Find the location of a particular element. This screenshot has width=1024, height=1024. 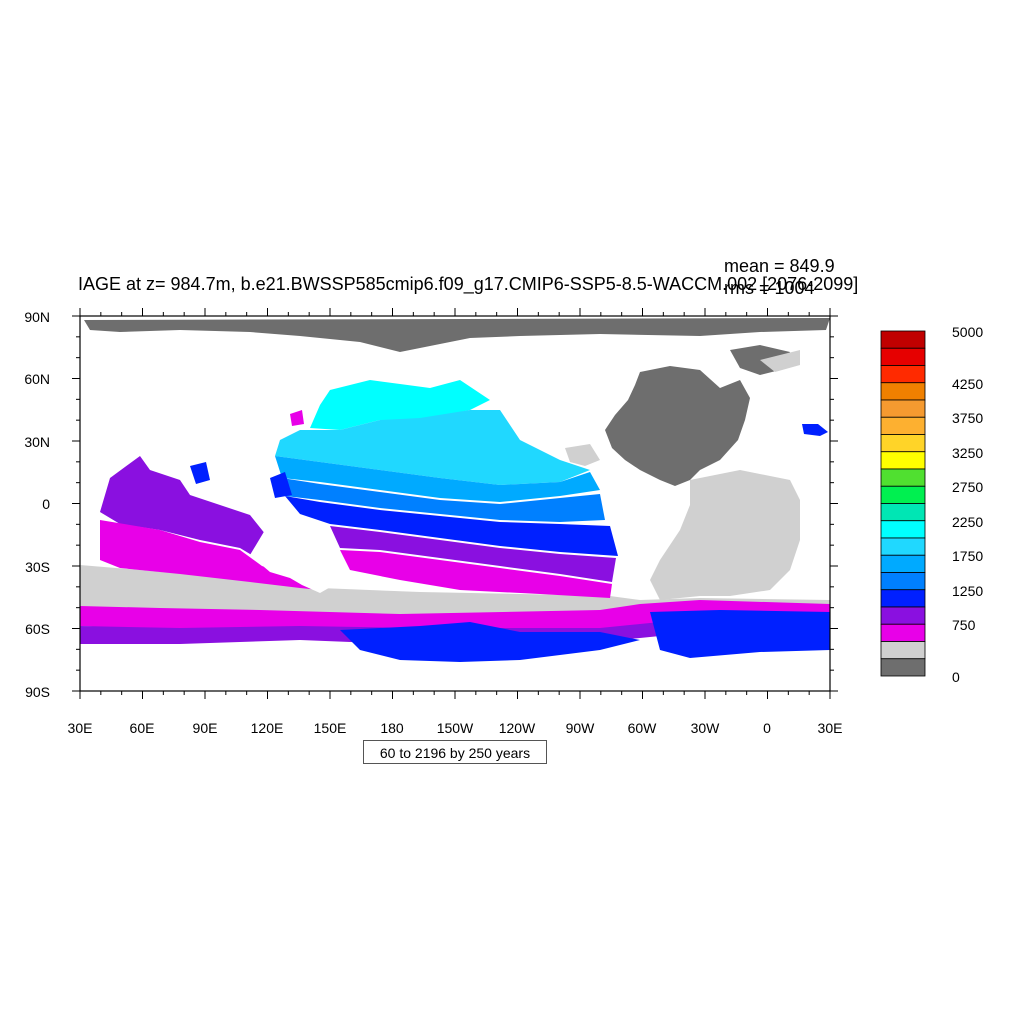

xlabel-120e: 120E is located at coordinates (267, 728).